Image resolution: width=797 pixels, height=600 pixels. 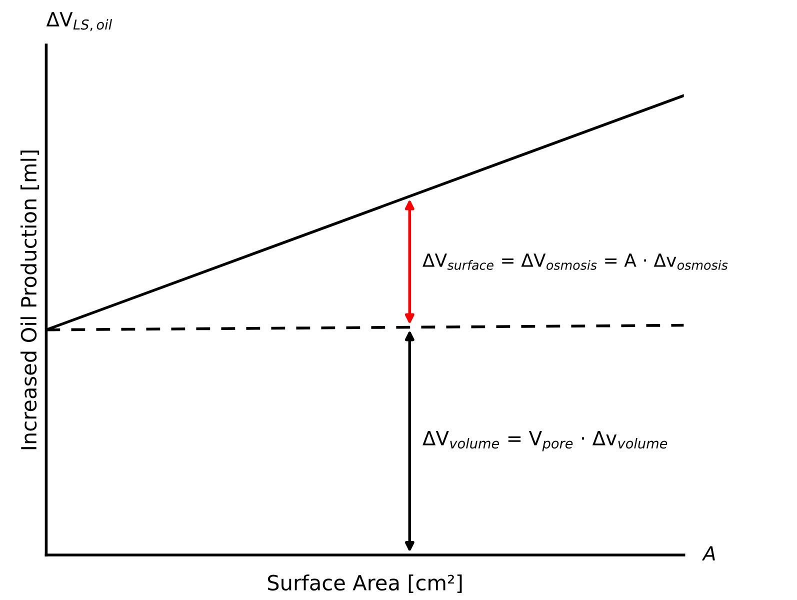 I want to click on annotation: ΔV$_{volume}$ = V$_{pore}$ · Δv$_{volume}$, so click(x=545, y=441).